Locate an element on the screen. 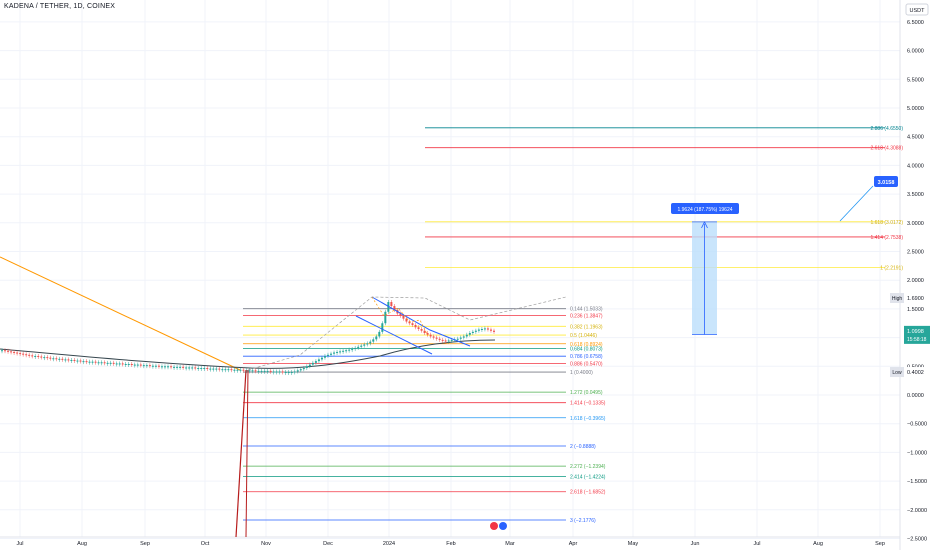 The image size is (932, 550). us-flag-icon is located at coordinates (503, 526).